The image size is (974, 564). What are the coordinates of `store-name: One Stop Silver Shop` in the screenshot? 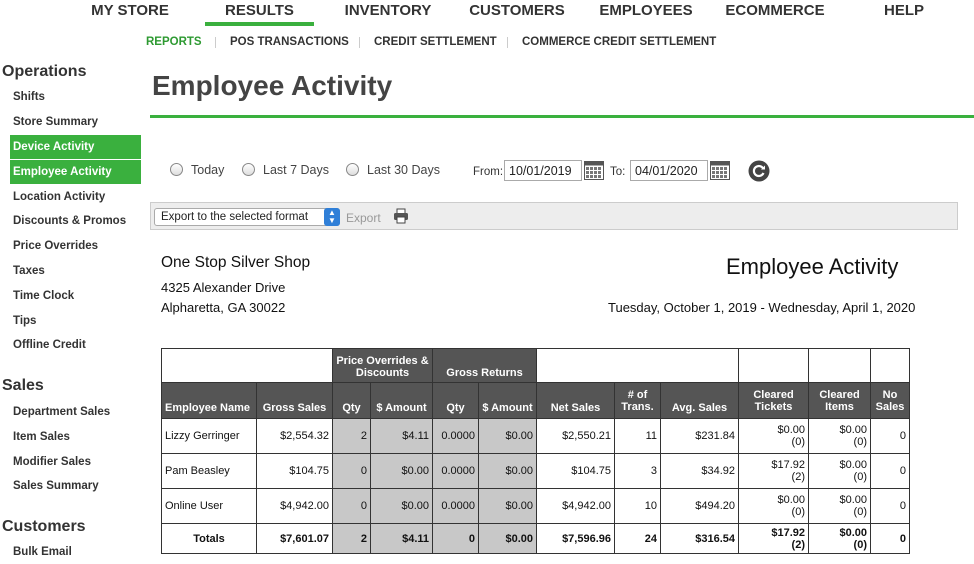 It's located at (236, 262).